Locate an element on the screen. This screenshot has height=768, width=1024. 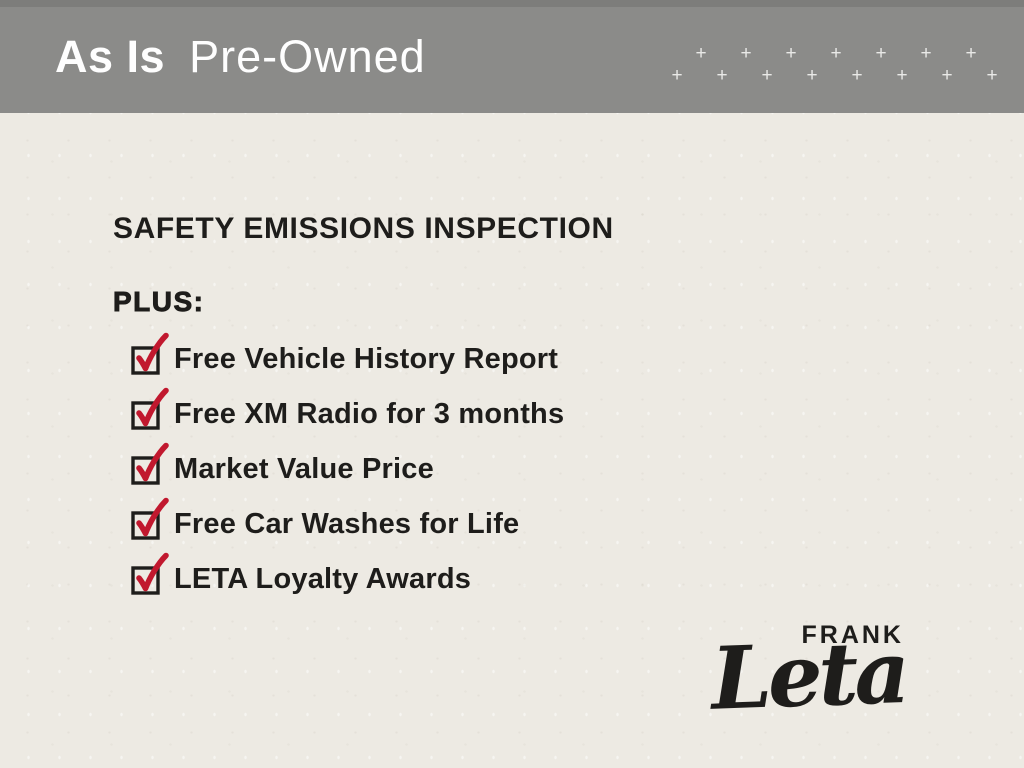
checklist-item: Free XM Radio for 3 months is located at coordinates (347, 408).